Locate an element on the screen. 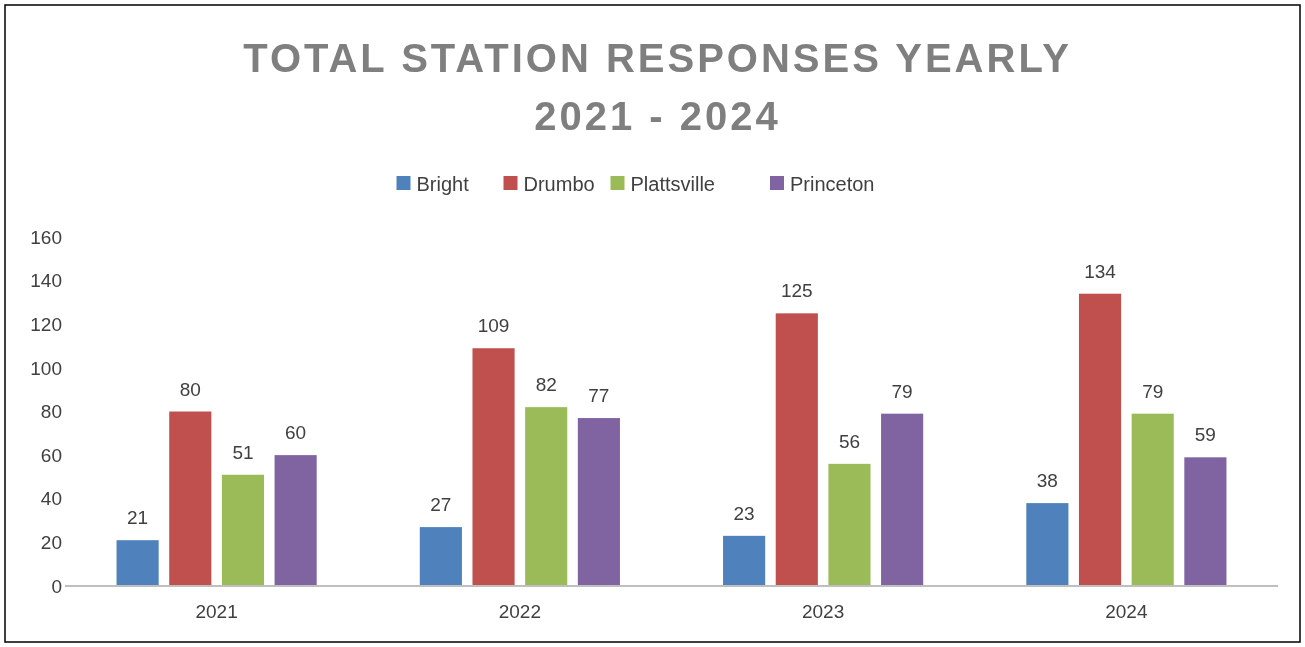  y-tick-label: 80 is located at coordinates (51, 412).